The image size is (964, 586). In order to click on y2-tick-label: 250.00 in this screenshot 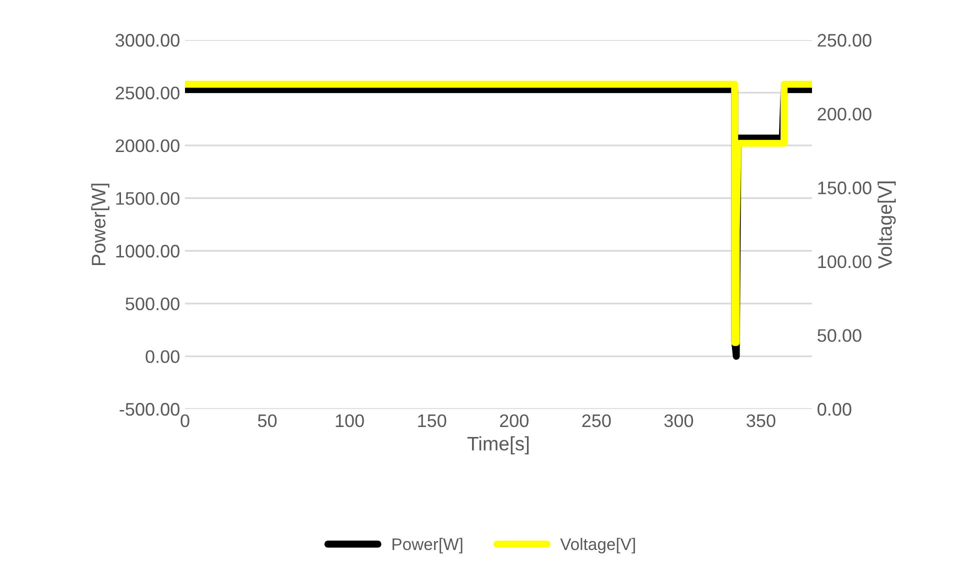, I will do `click(845, 40)`.